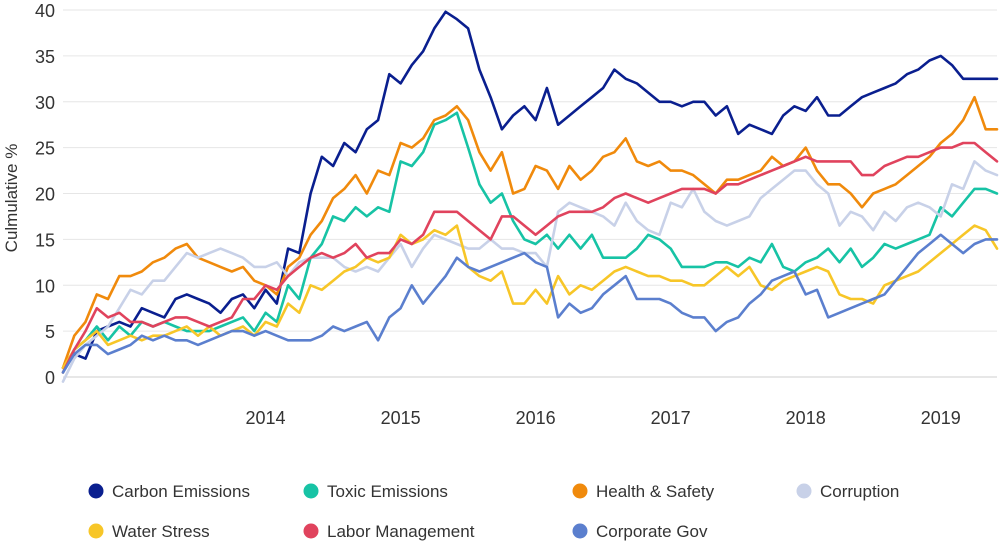 The image size is (1000, 544). What do you see at coordinates (45, 149) in the screenshot?
I see `y-tick-label: 25` at bounding box center [45, 149].